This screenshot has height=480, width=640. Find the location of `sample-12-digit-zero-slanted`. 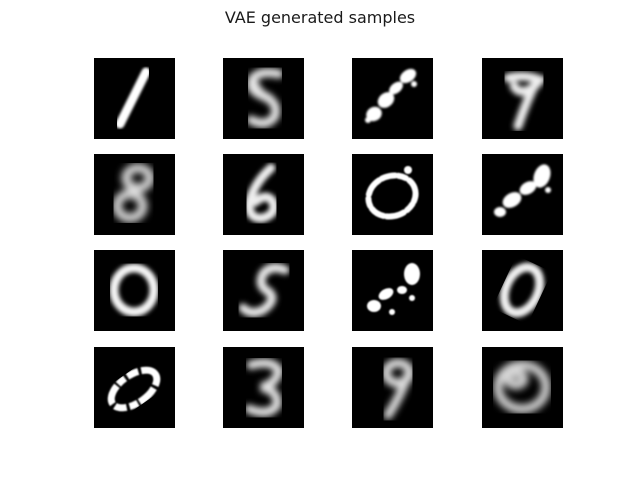

sample-12-digit-zero-slanted is located at coordinates (522, 290).